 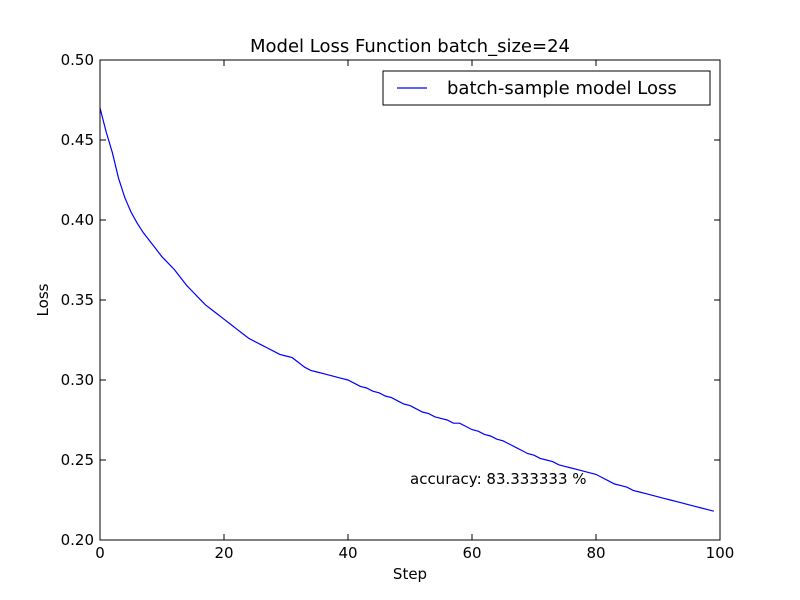 What do you see at coordinates (77, 380) in the screenshot?
I see `y-tick-label: 0.30` at bounding box center [77, 380].